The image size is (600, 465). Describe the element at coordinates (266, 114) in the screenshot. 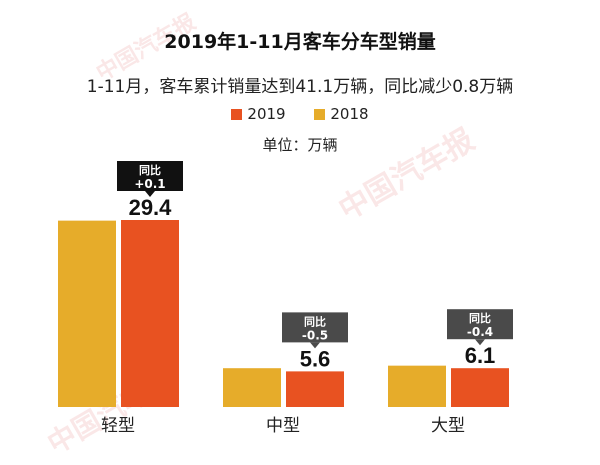

I see `legend-label: 2019` at that location.